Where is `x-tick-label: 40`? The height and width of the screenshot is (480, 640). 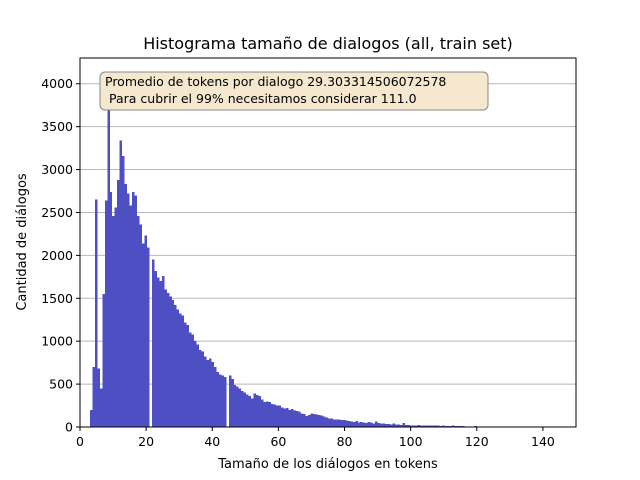 x-tick-label: 40 is located at coordinates (212, 441).